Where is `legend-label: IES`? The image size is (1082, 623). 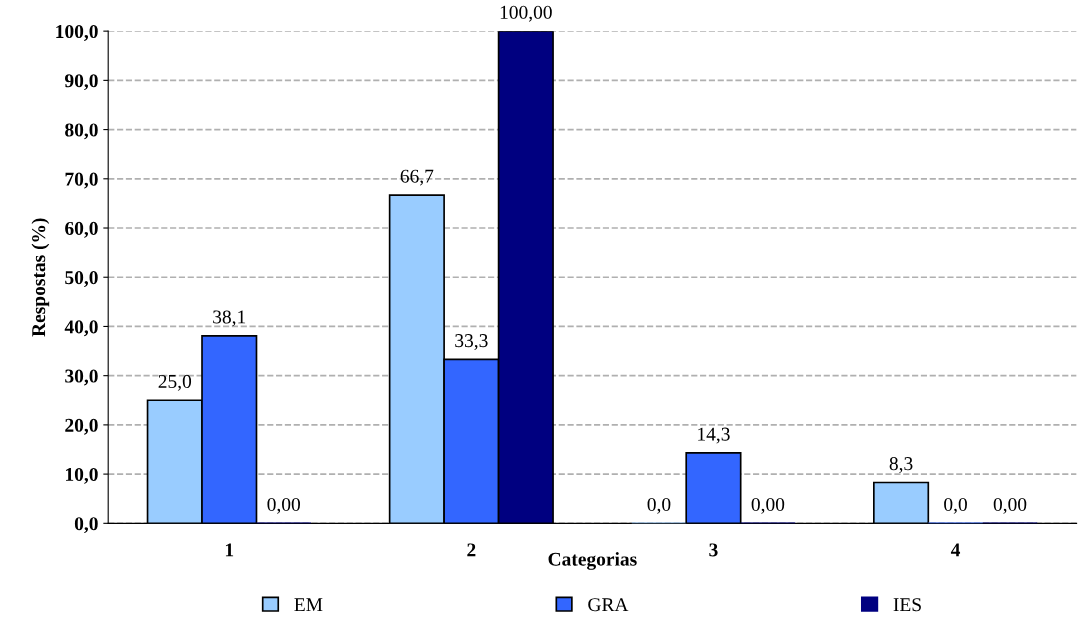
legend-label: IES is located at coordinates (907, 605).